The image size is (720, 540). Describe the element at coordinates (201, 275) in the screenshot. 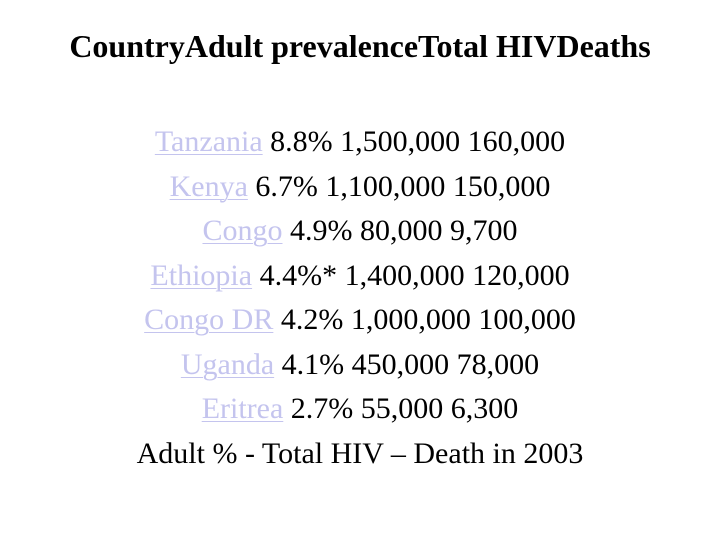

I see `country-link-ethiopia: Ethiopia` at that location.